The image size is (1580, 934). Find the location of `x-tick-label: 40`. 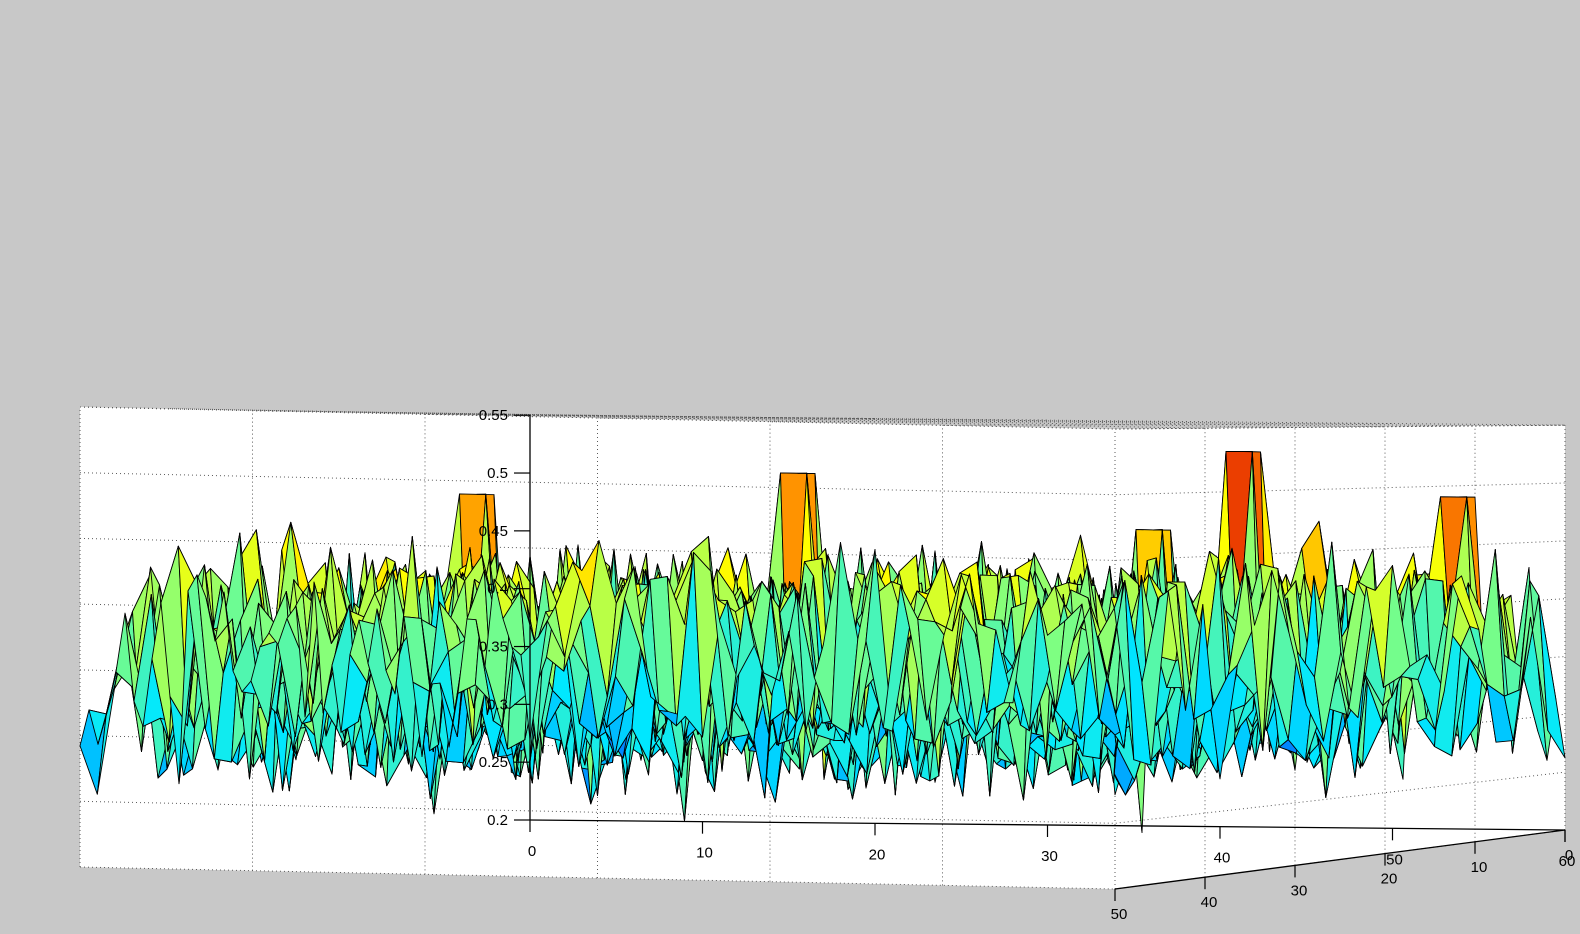

x-tick-label: 40 is located at coordinates (1222, 858).